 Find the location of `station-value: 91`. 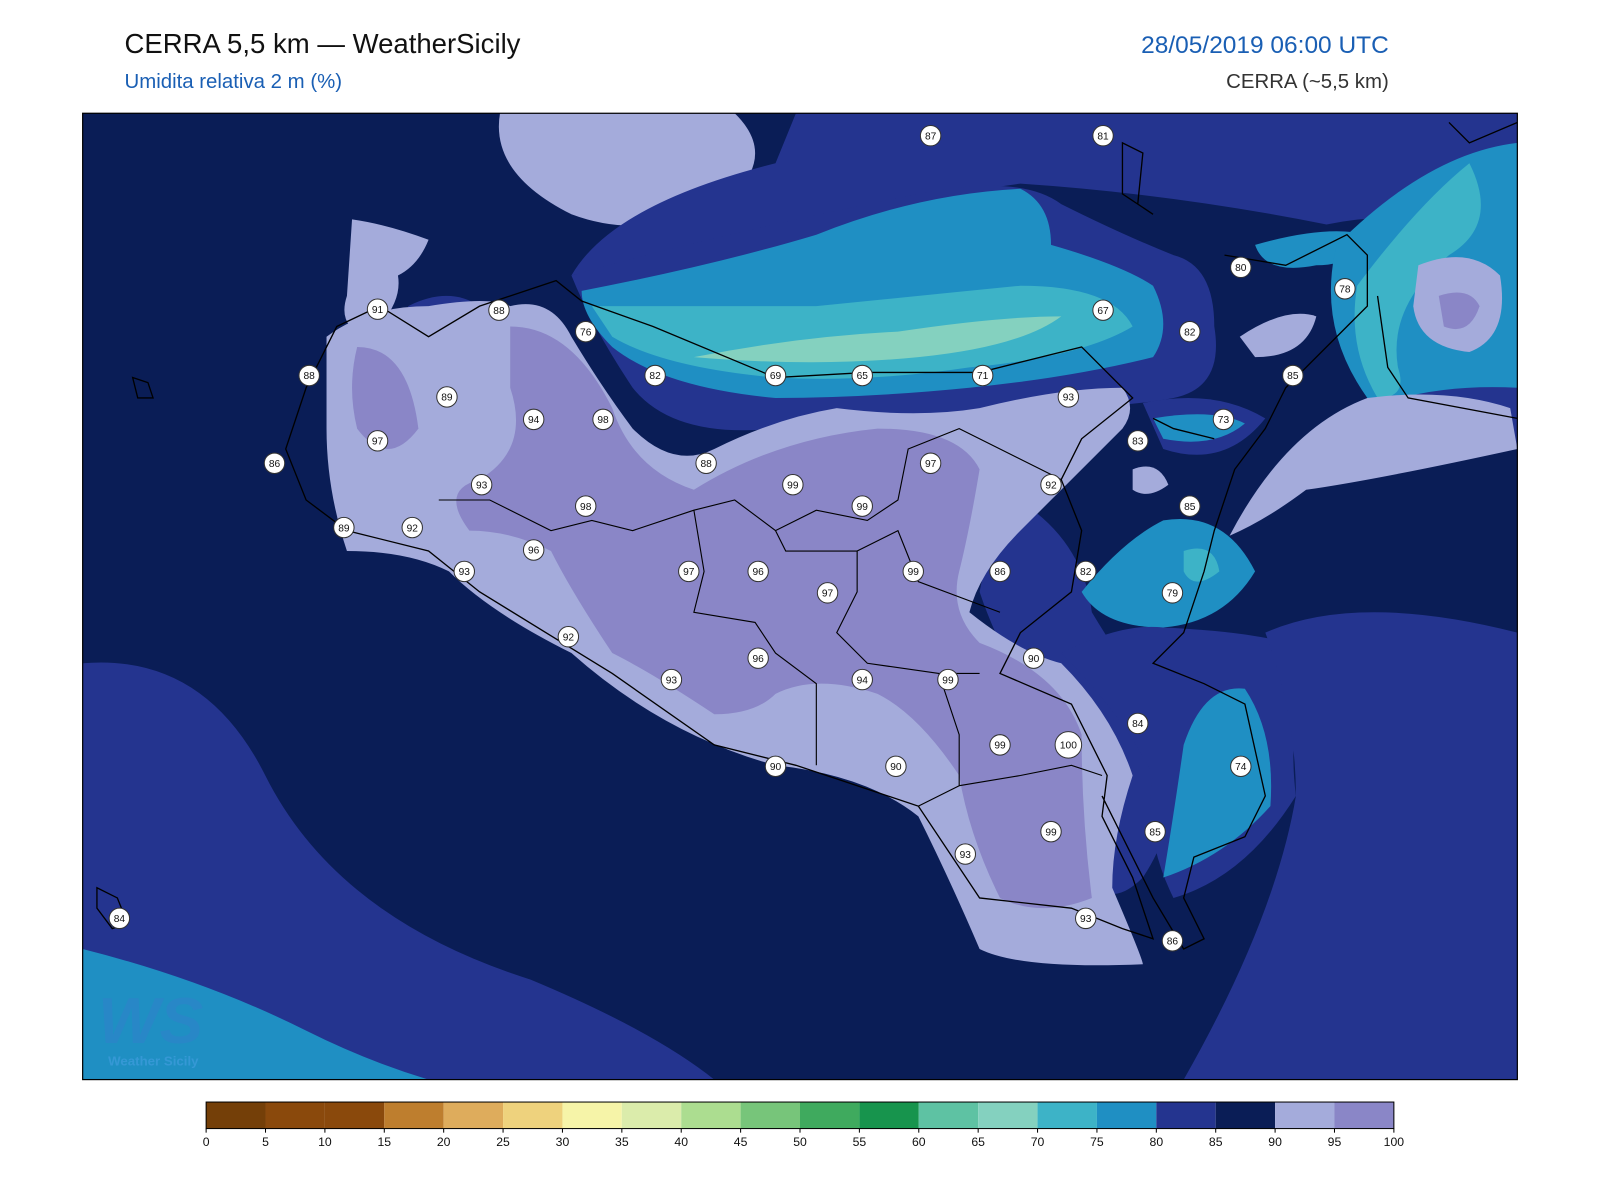

station-value: 91 is located at coordinates (378, 310).